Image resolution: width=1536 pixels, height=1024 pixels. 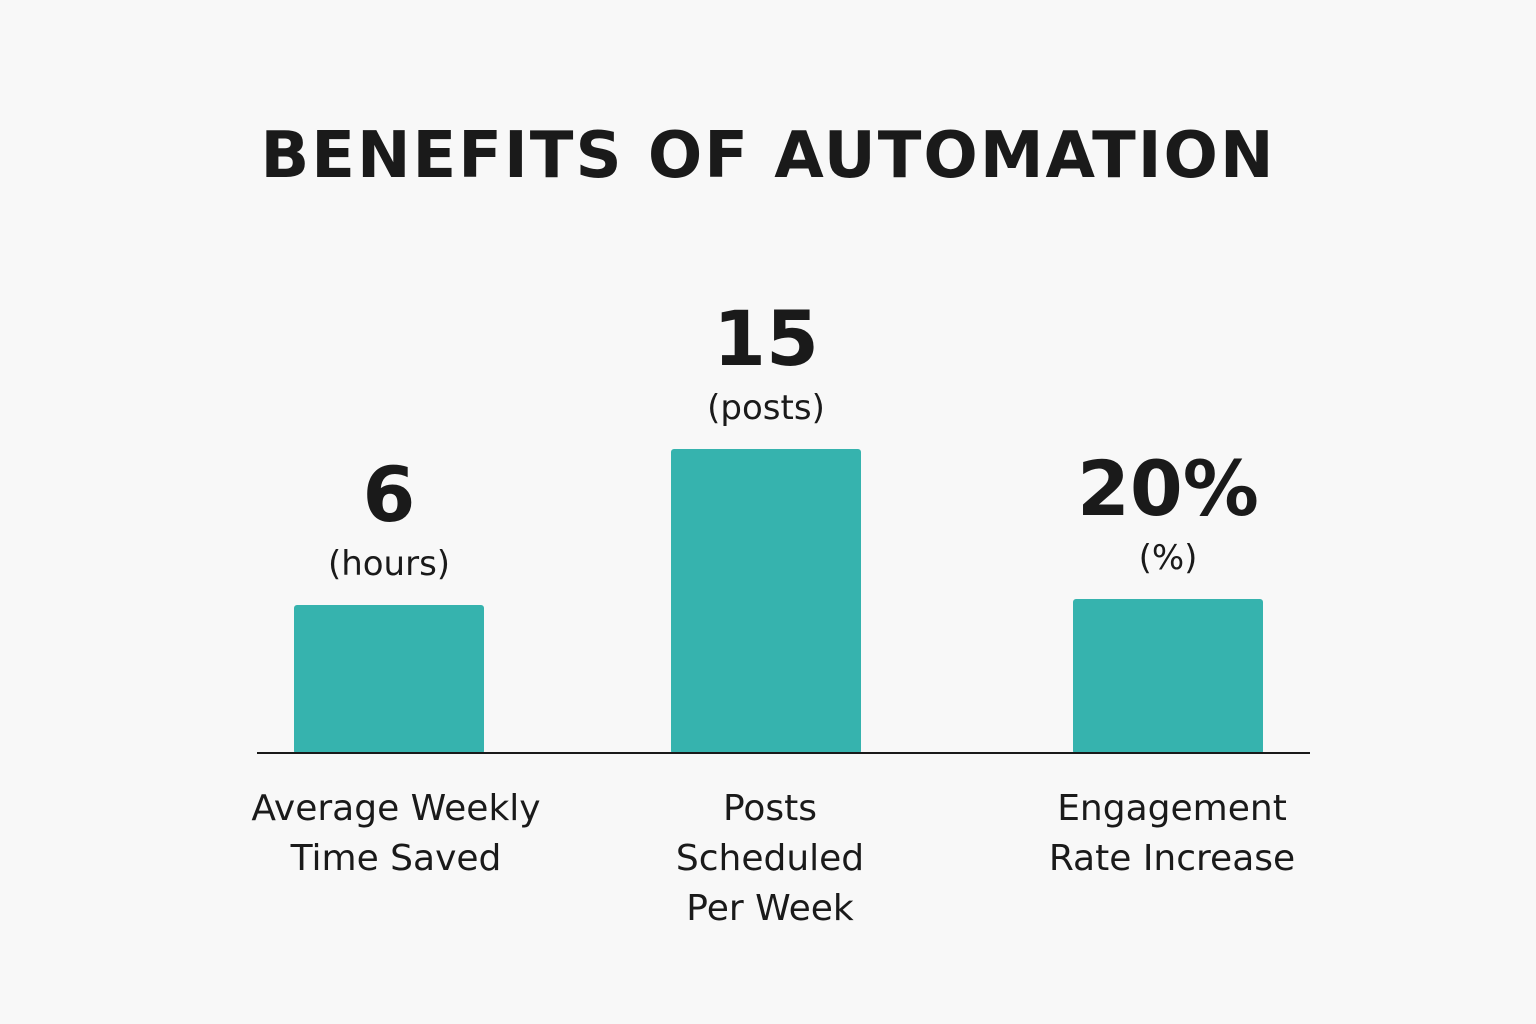 What do you see at coordinates (1172, 858) in the screenshot?
I see `category-label-2-1: Rate Increase` at bounding box center [1172, 858].